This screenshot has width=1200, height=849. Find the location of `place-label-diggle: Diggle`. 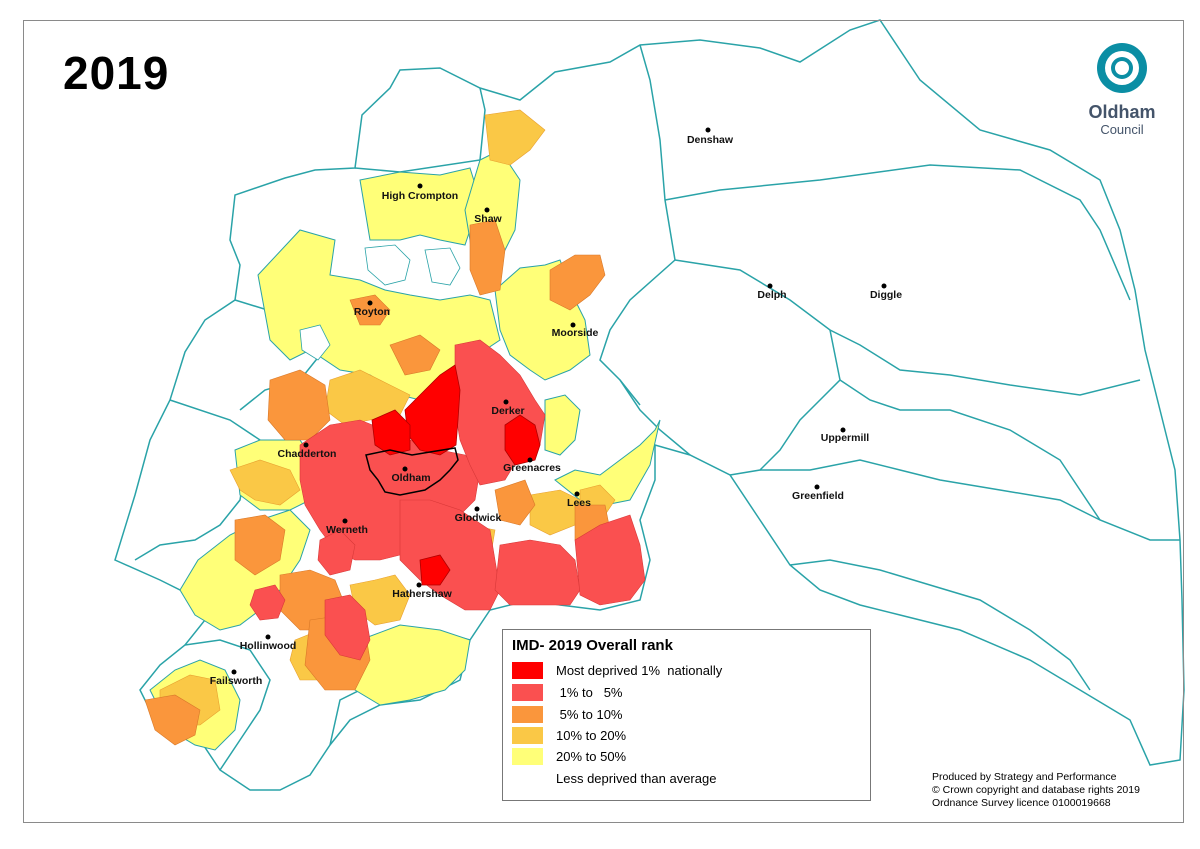

place-label-diggle: Diggle is located at coordinates (886, 295).